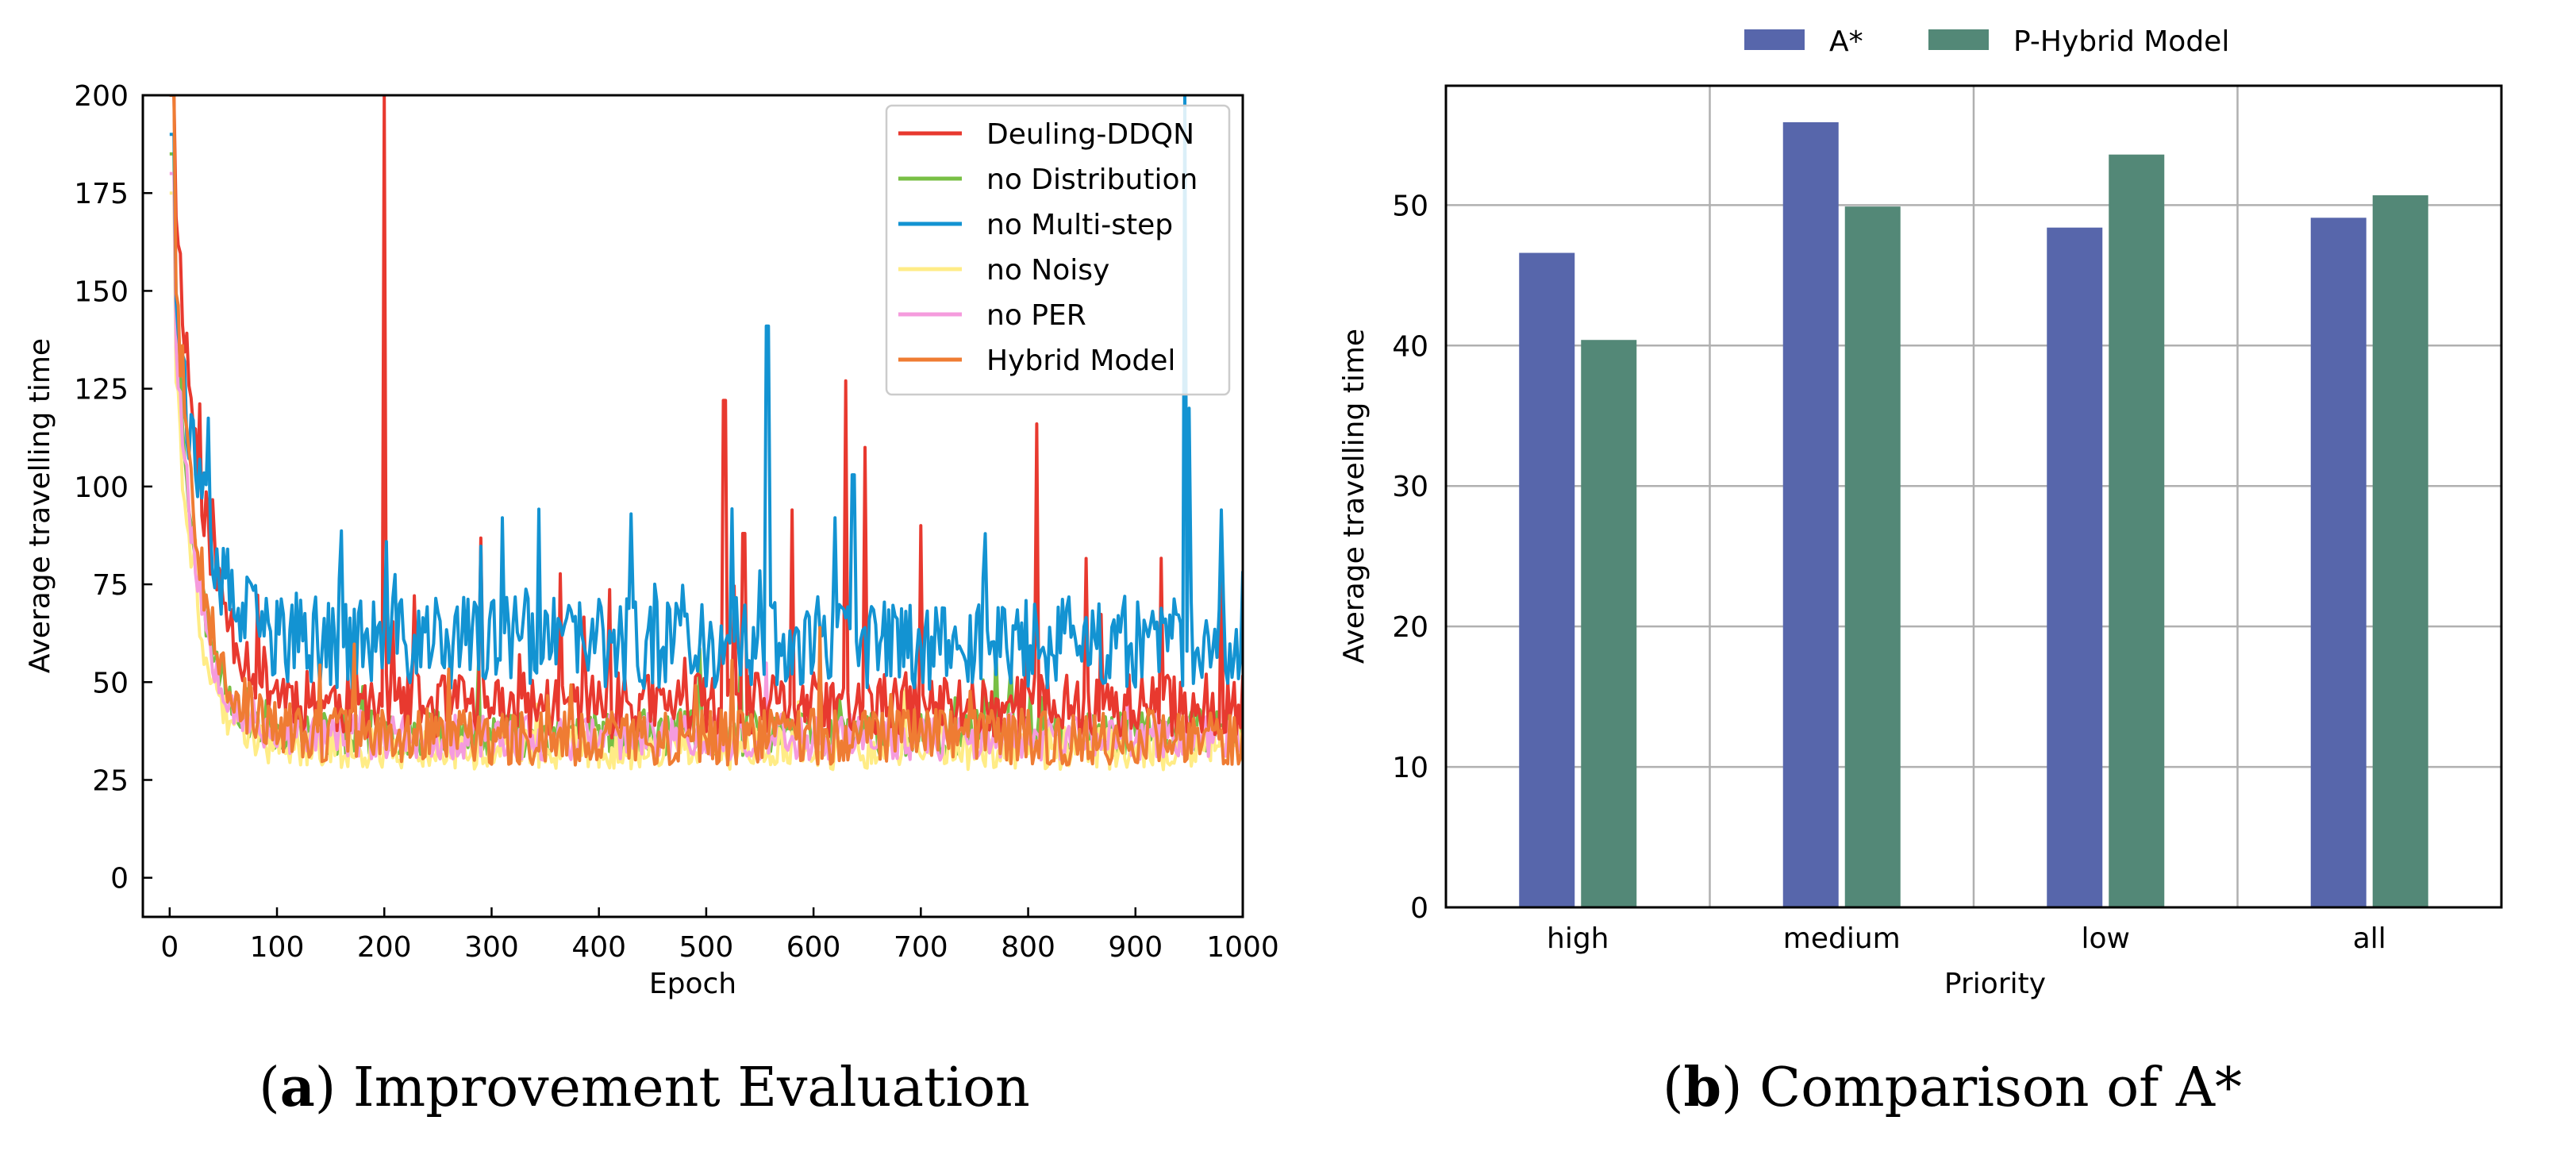 This screenshot has width=2576, height=1159. Describe the element at coordinates (1135, 948) in the screenshot. I see `x-tick-label: 900` at that location.